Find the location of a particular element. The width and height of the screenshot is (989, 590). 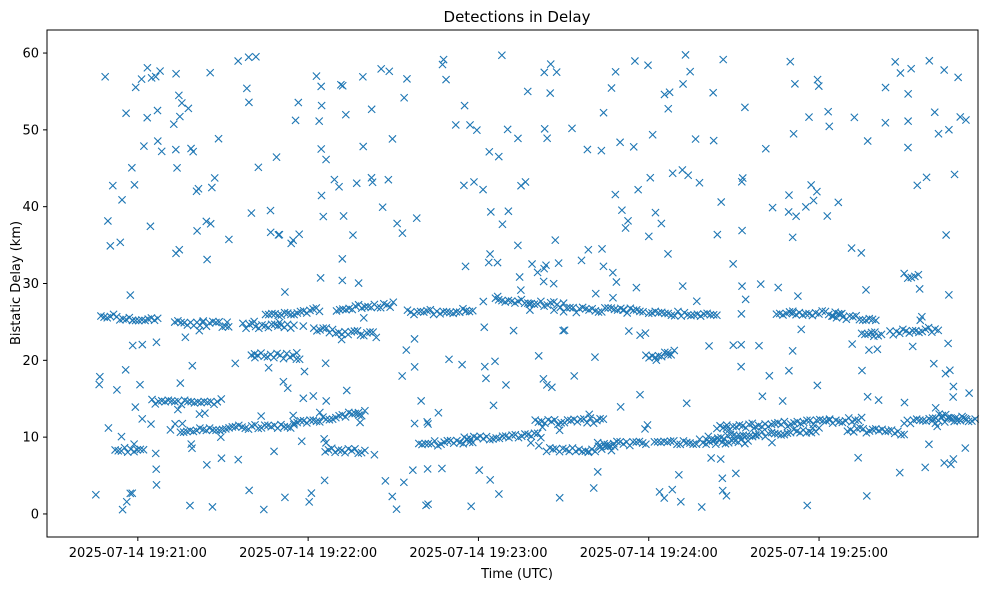

y-axis: 0 10 20 30 40 50 60 is located at coordinates (34, 284).